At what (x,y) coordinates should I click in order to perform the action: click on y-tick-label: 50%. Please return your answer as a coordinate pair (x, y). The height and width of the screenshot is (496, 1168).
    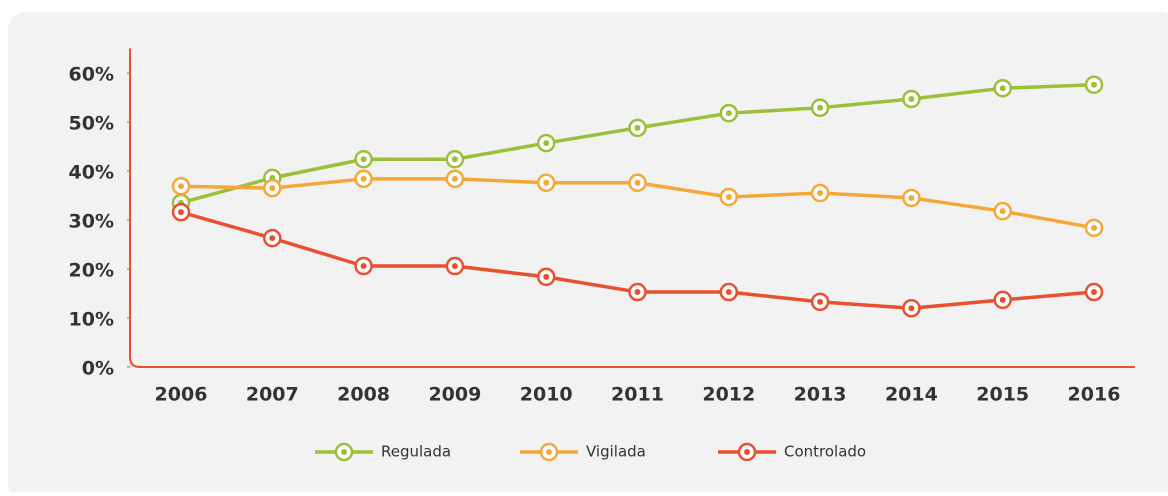
    Looking at the image, I should click on (91, 124).